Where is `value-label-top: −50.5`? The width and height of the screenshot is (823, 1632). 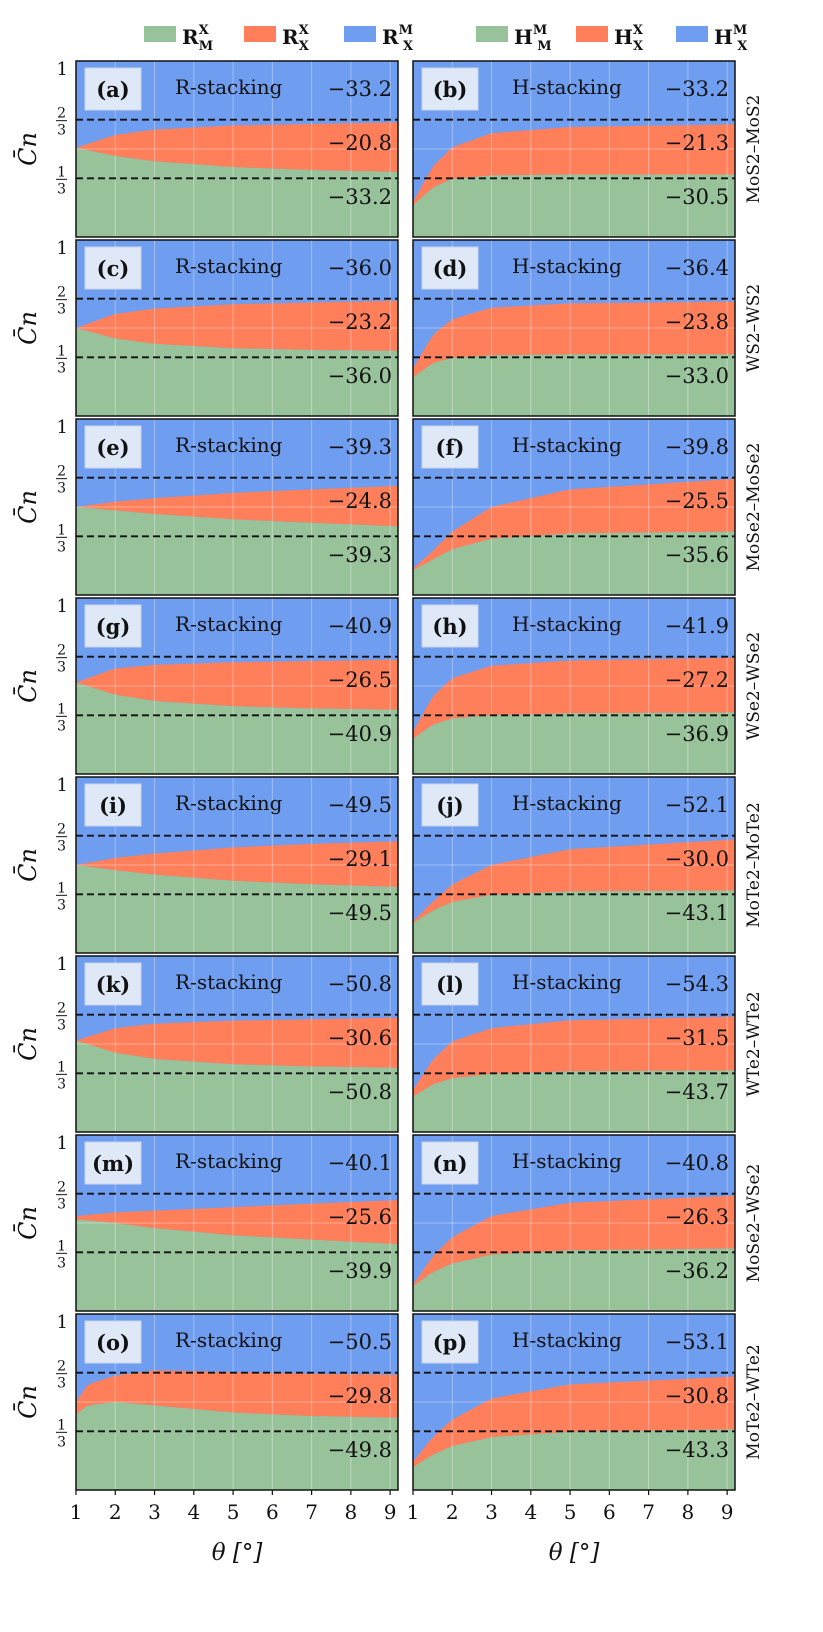 value-label-top: −50.5 is located at coordinates (360, 1342).